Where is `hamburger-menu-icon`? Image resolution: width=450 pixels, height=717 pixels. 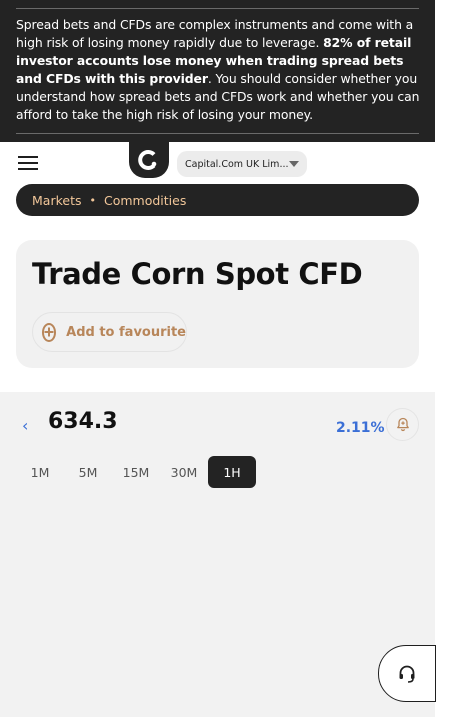
hamburger-menu-icon is located at coordinates (28, 163).